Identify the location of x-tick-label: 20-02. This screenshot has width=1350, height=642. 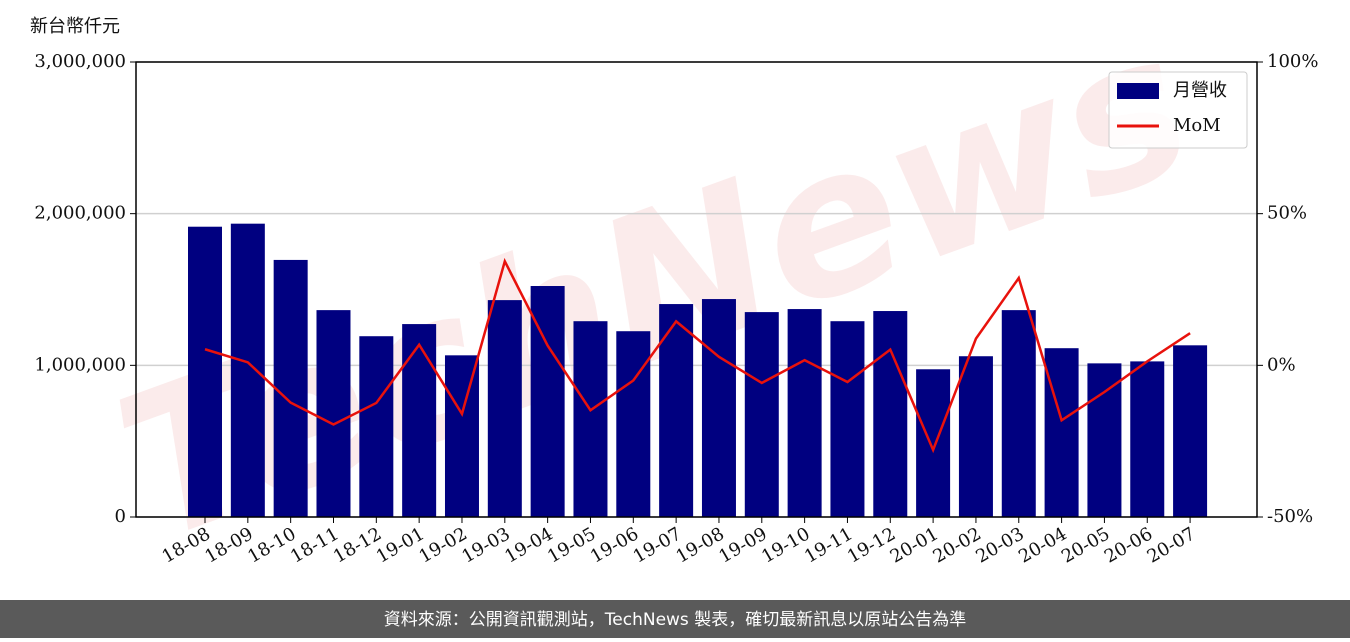
(957, 545).